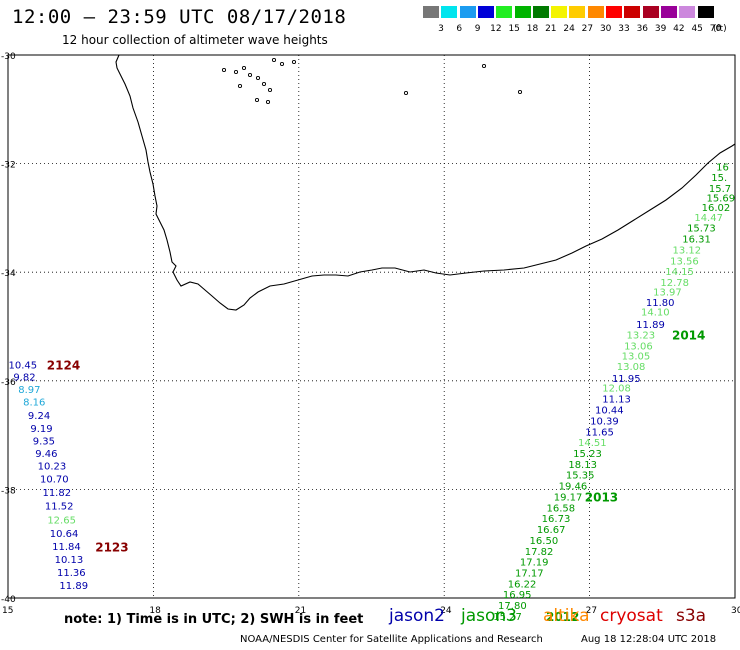  Describe the element at coordinates (8, 383) in the screenshot. I see `latitude-tick-label: -36` at that location.